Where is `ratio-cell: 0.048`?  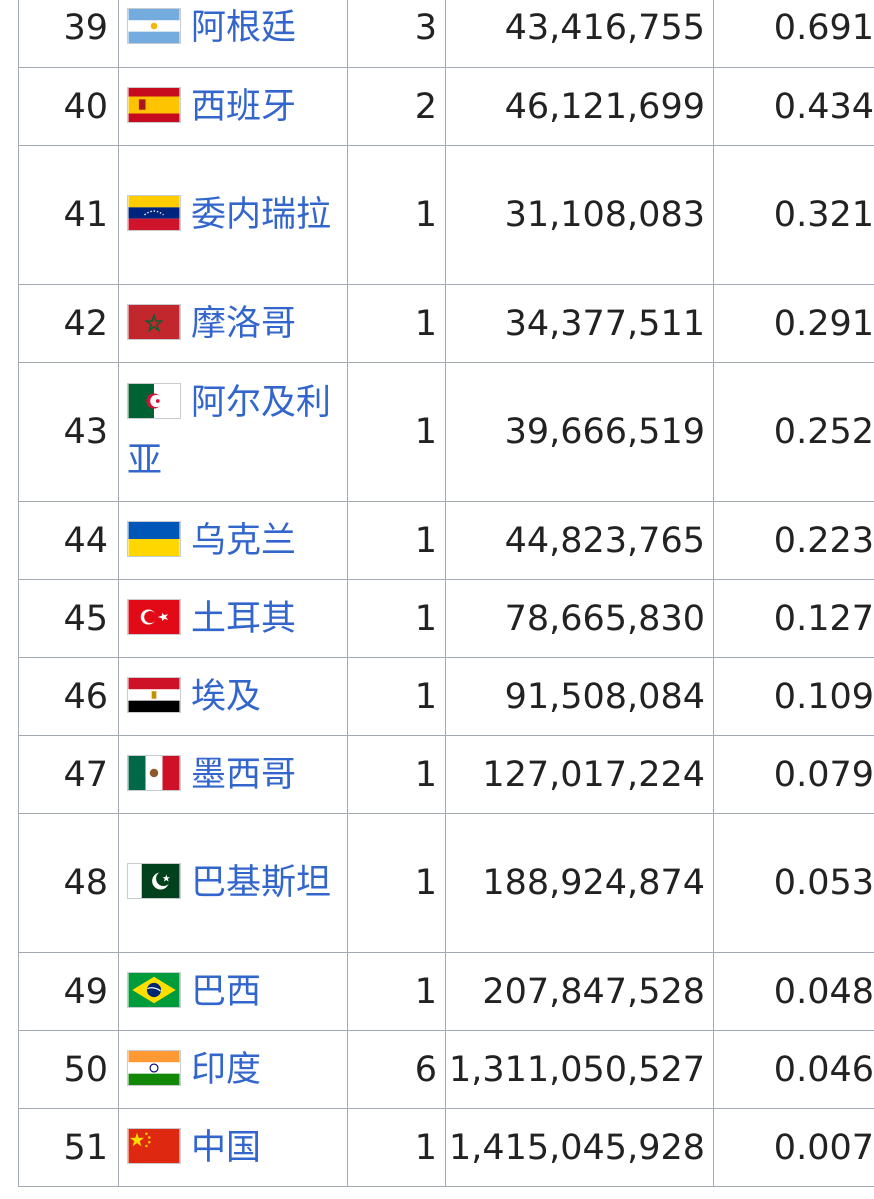 ratio-cell: 0.048 is located at coordinates (793, 991).